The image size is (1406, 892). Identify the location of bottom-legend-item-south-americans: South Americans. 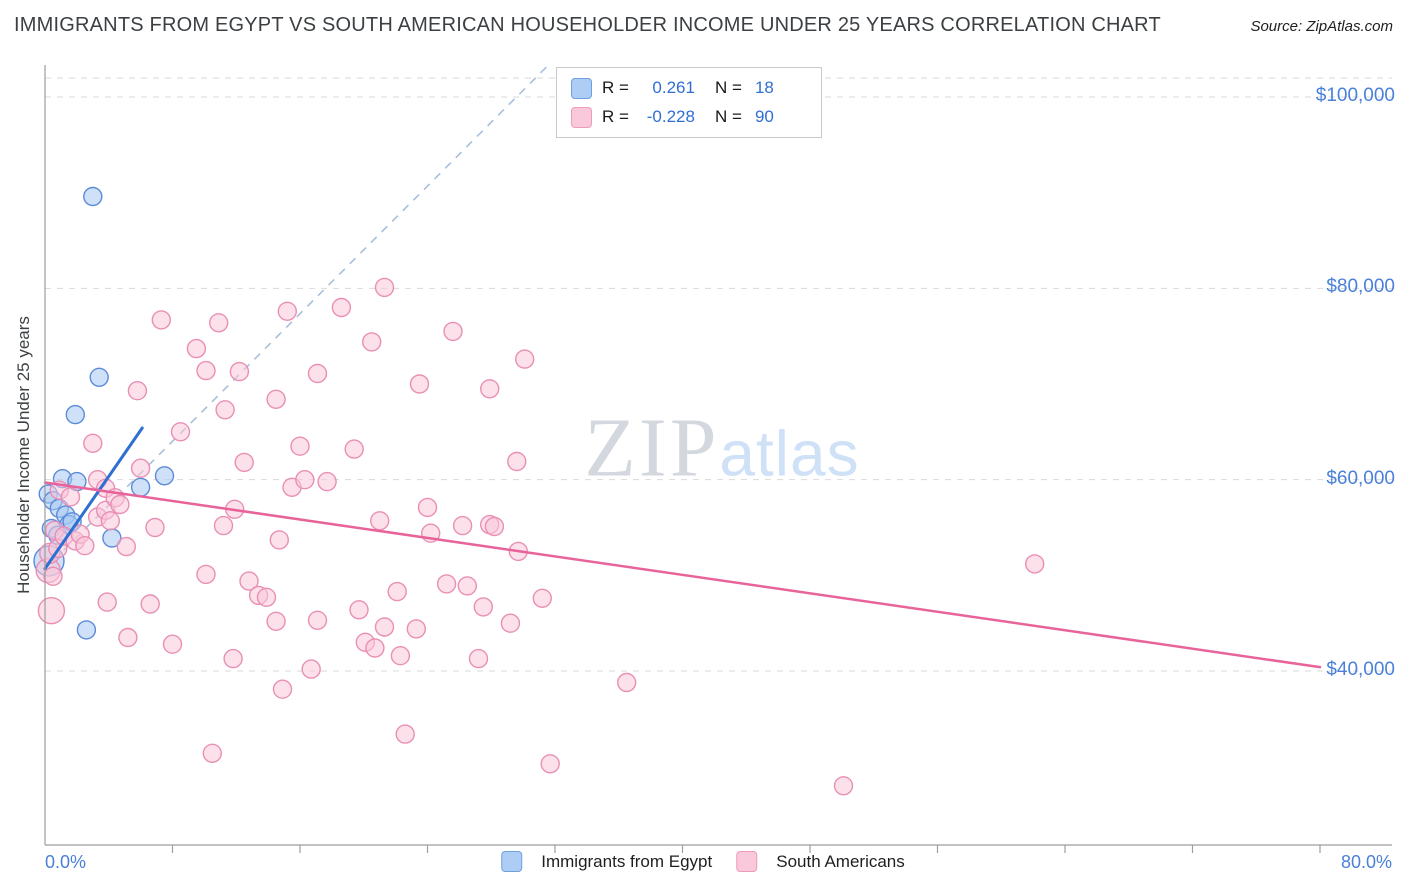
(820, 861).